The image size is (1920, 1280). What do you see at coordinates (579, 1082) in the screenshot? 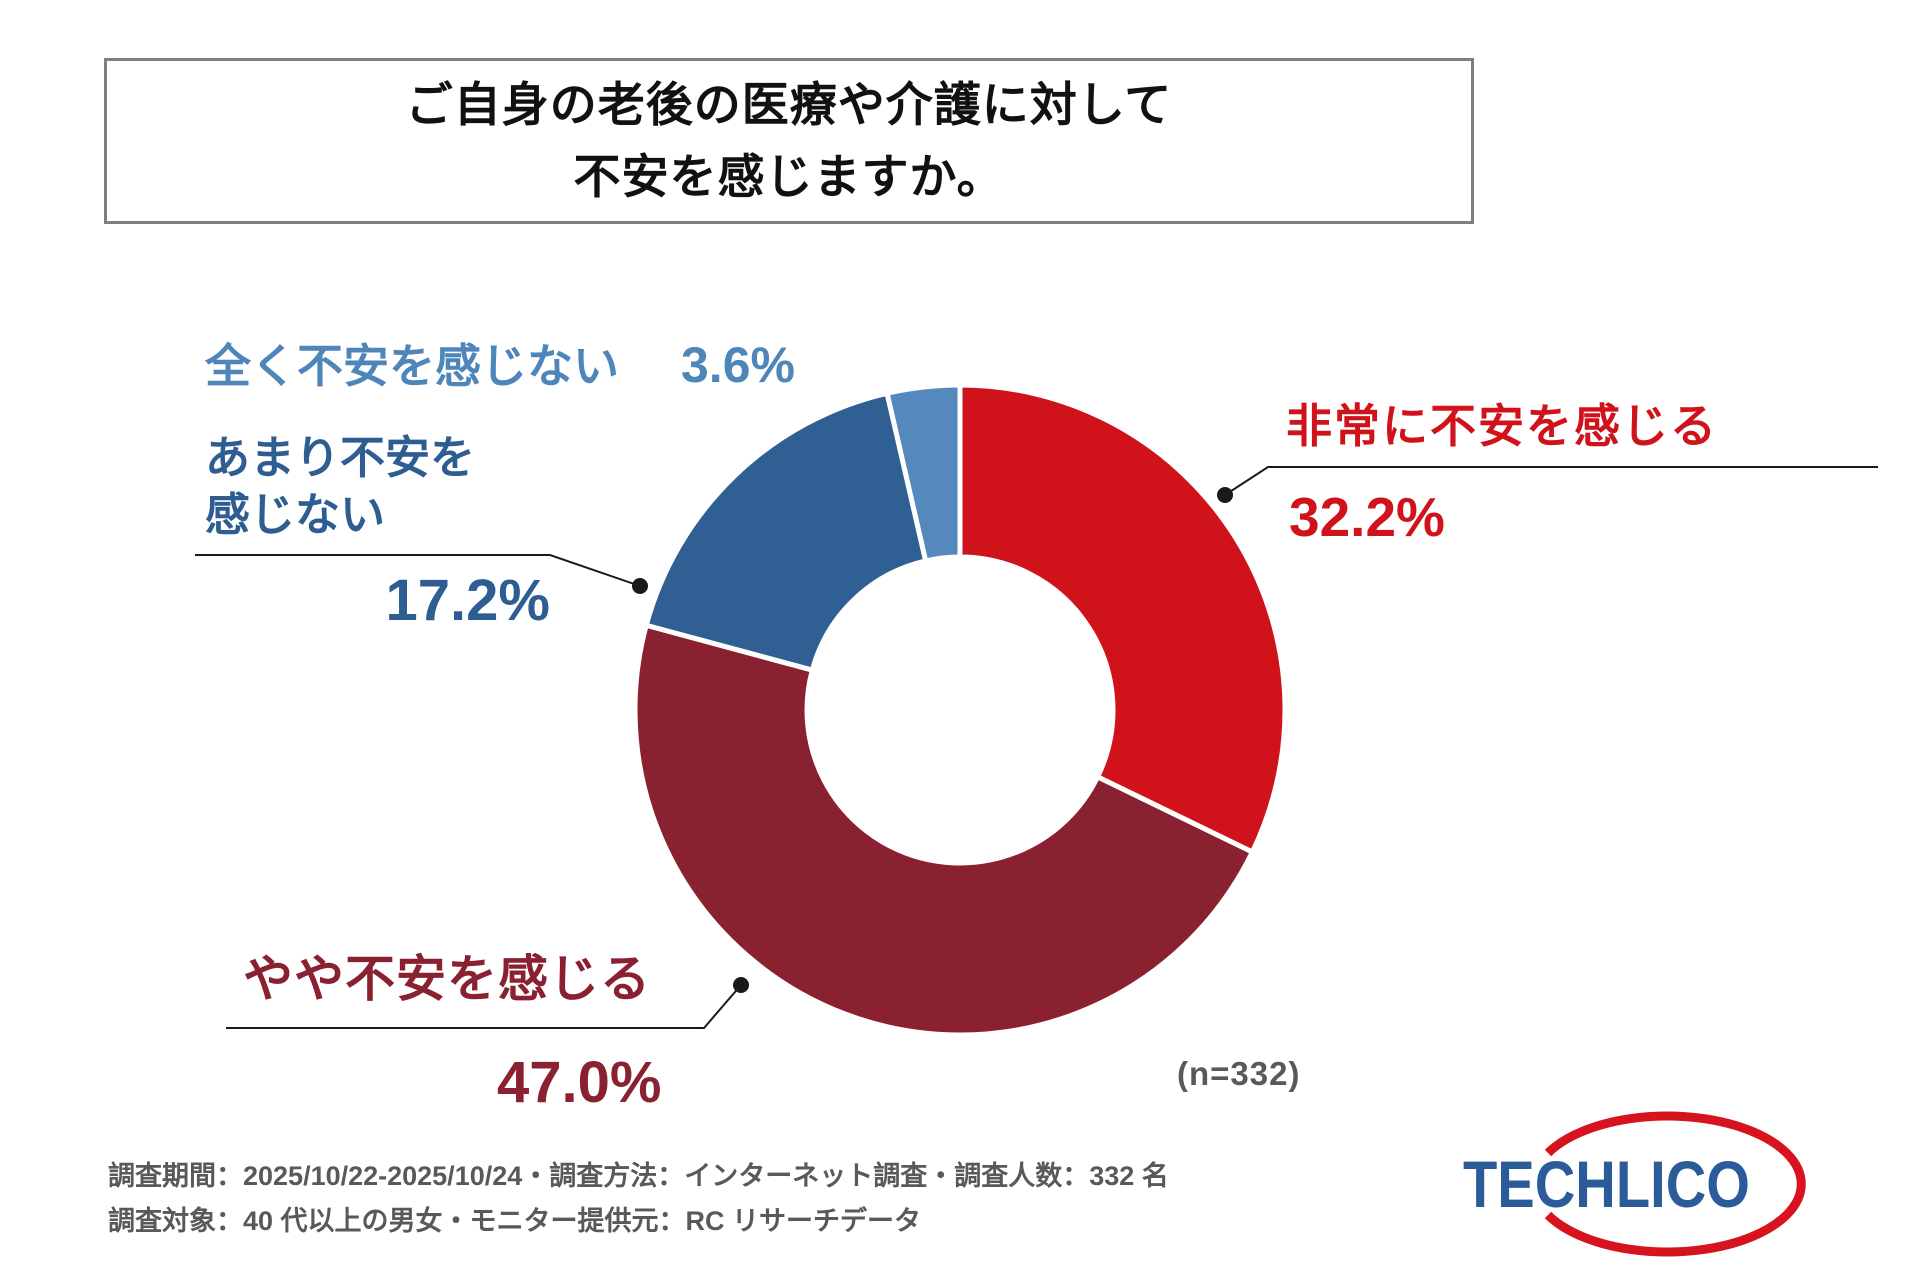
I see `label-somewhat-pct: 47.0%` at bounding box center [579, 1082].